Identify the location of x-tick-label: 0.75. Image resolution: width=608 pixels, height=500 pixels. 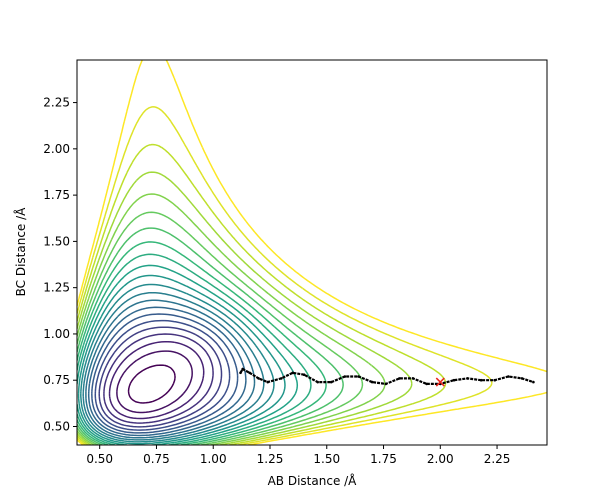
(156, 459).